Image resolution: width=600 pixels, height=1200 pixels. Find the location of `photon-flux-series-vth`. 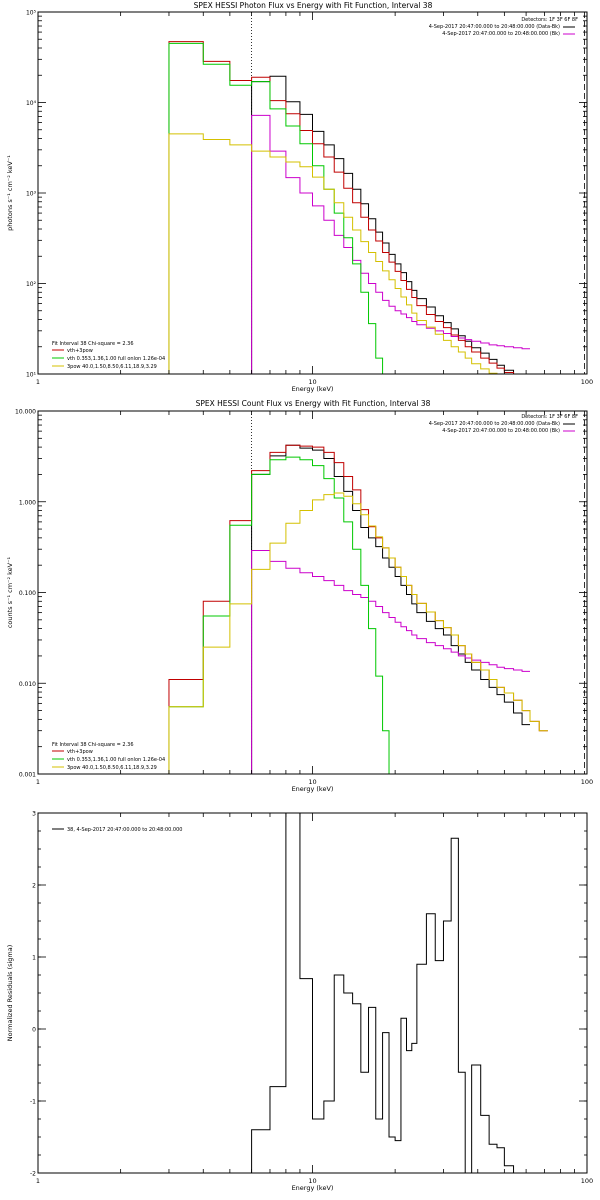

photon-flux-series-vth is located at coordinates (279, 208).